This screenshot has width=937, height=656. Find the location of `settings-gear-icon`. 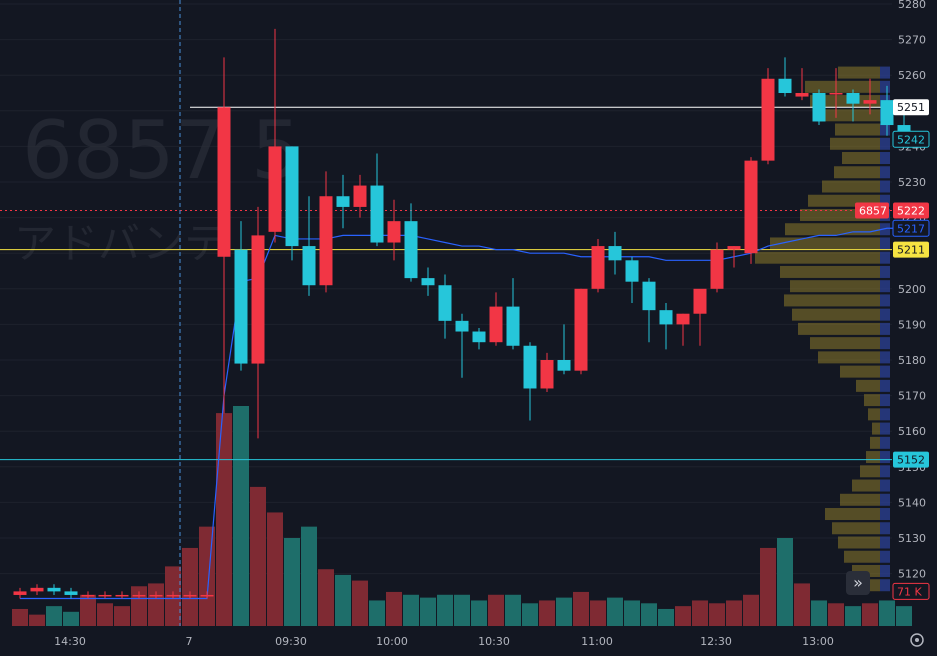

settings-gear-icon is located at coordinates (917, 640).